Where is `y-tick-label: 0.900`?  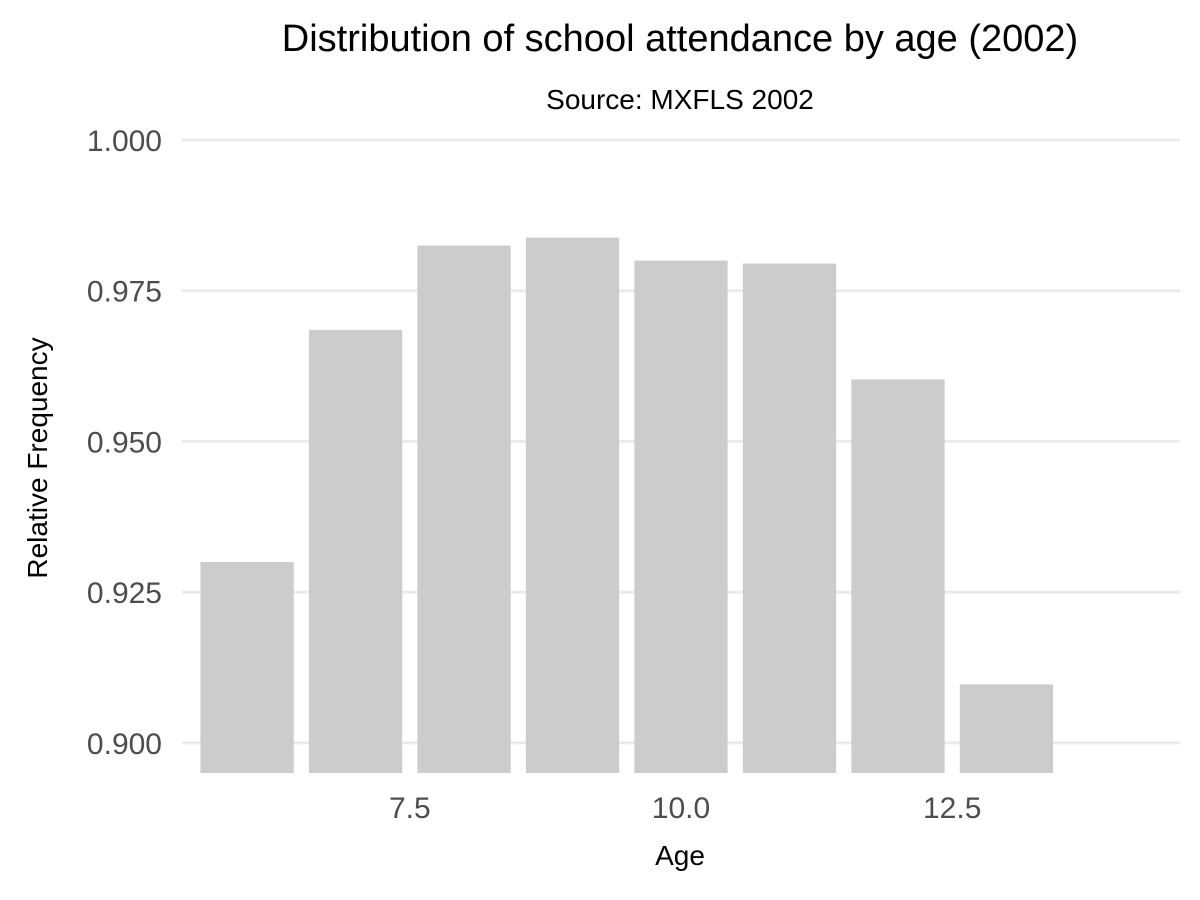 y-tick-label: 0.900 is located at coordinates (124, 744).